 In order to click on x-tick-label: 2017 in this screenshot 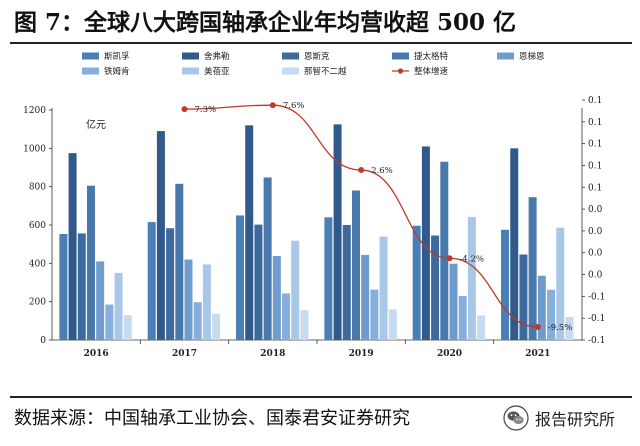, I will do `click(184, 354)`.